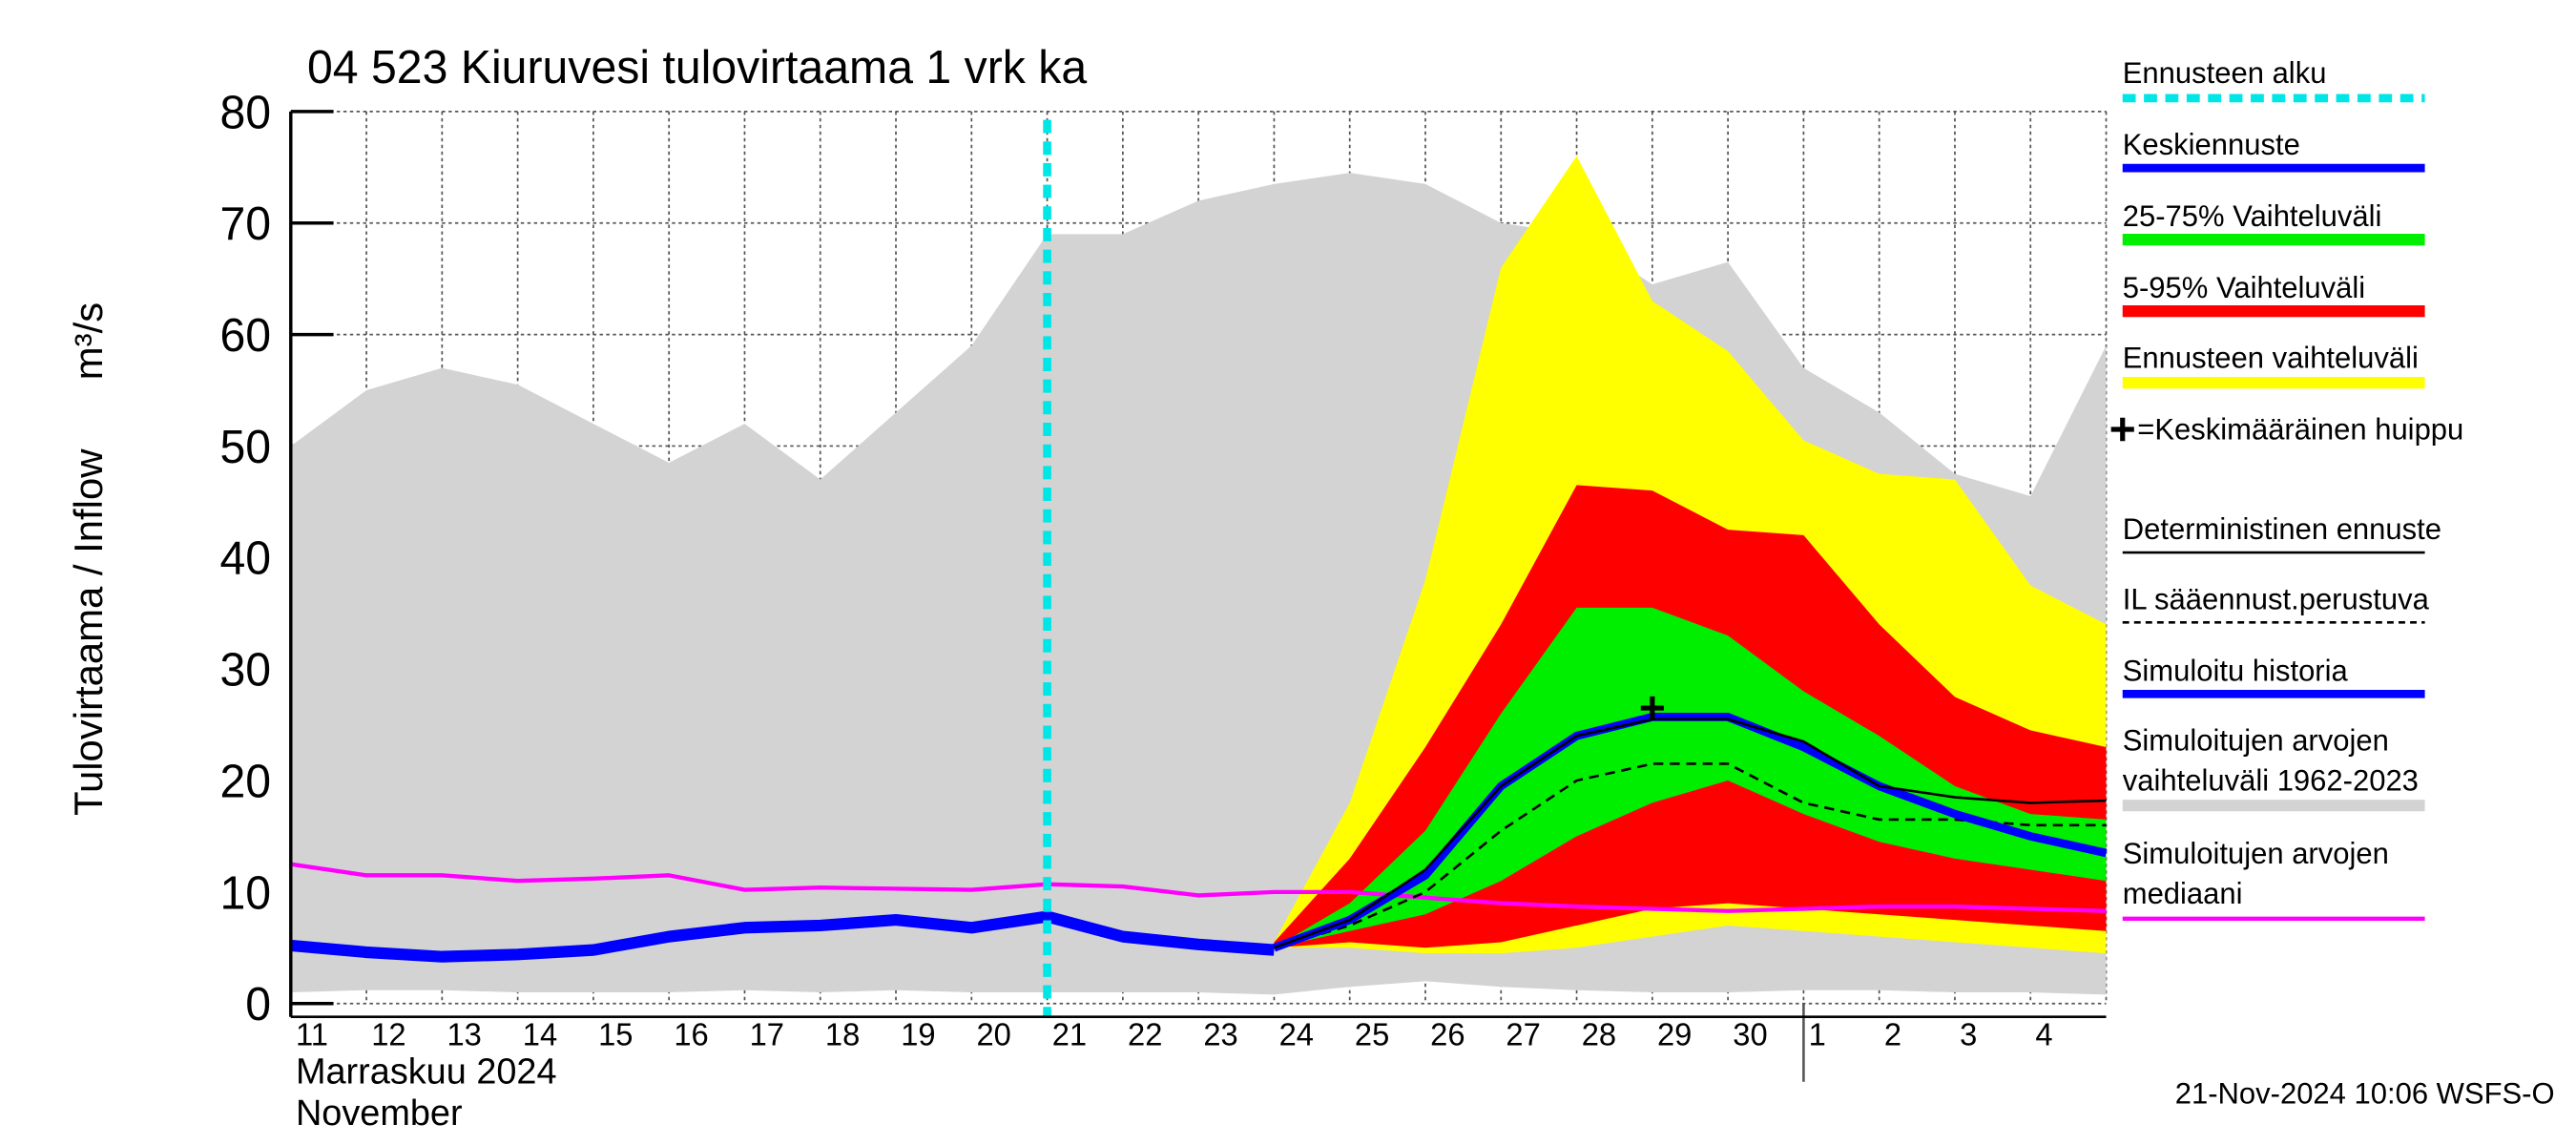 The image size is (2576, 1145). Describe the element at coordinates (2224, 73) in the screenshot. I see `legend-label: Ennusteen alku` at that location.